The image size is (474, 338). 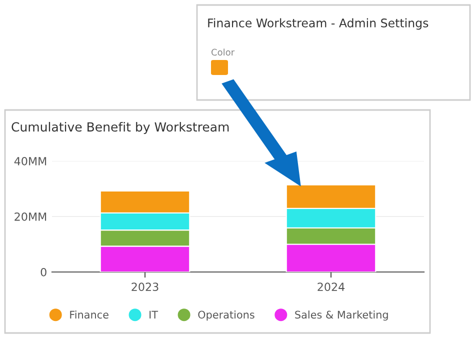 What do you see at coordinates (226, 315) in the screenshot?
I see `legend-label: Operations` at bounding box center [226, 315].